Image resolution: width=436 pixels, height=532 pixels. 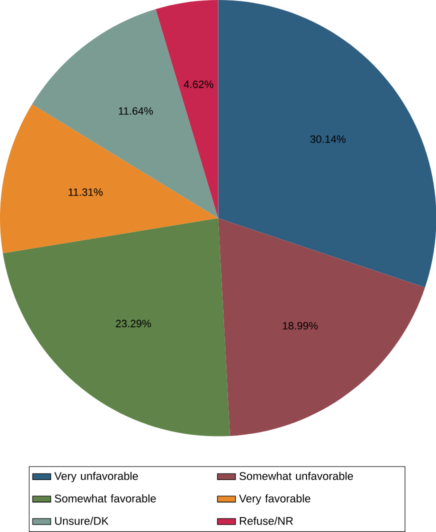 What do you see at coordinates (96, 477) in the screenshot?
I see `legend-label: Very unfavorable` at bounding box center [96, 477].